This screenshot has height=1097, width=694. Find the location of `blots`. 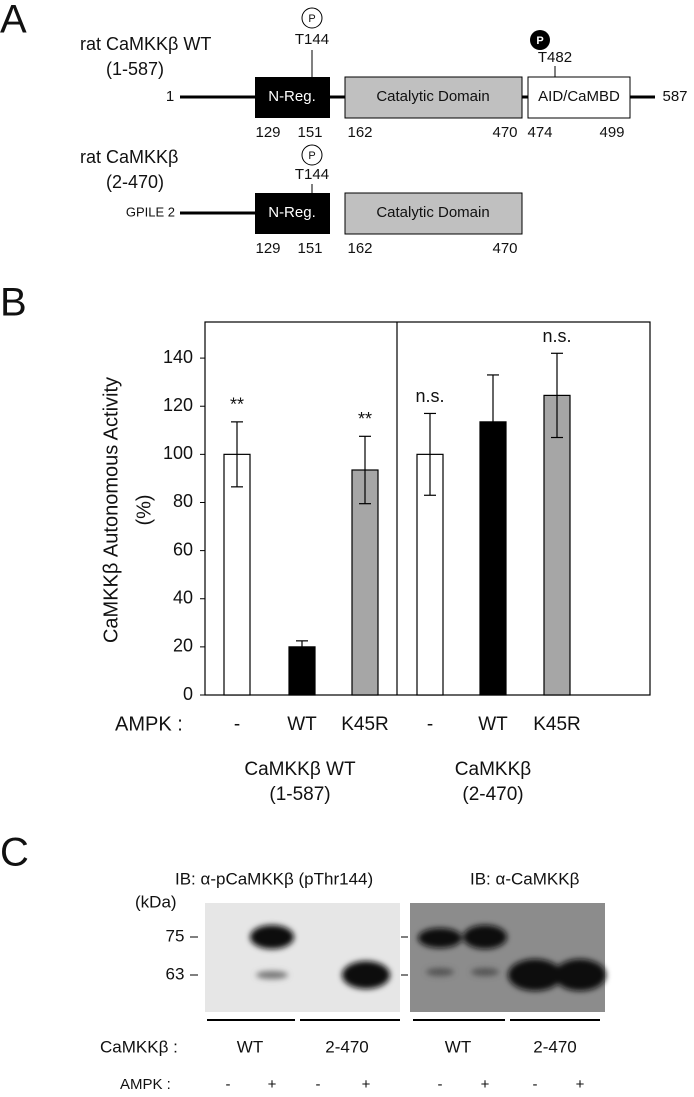

blots is located at coordinates (398, 962).